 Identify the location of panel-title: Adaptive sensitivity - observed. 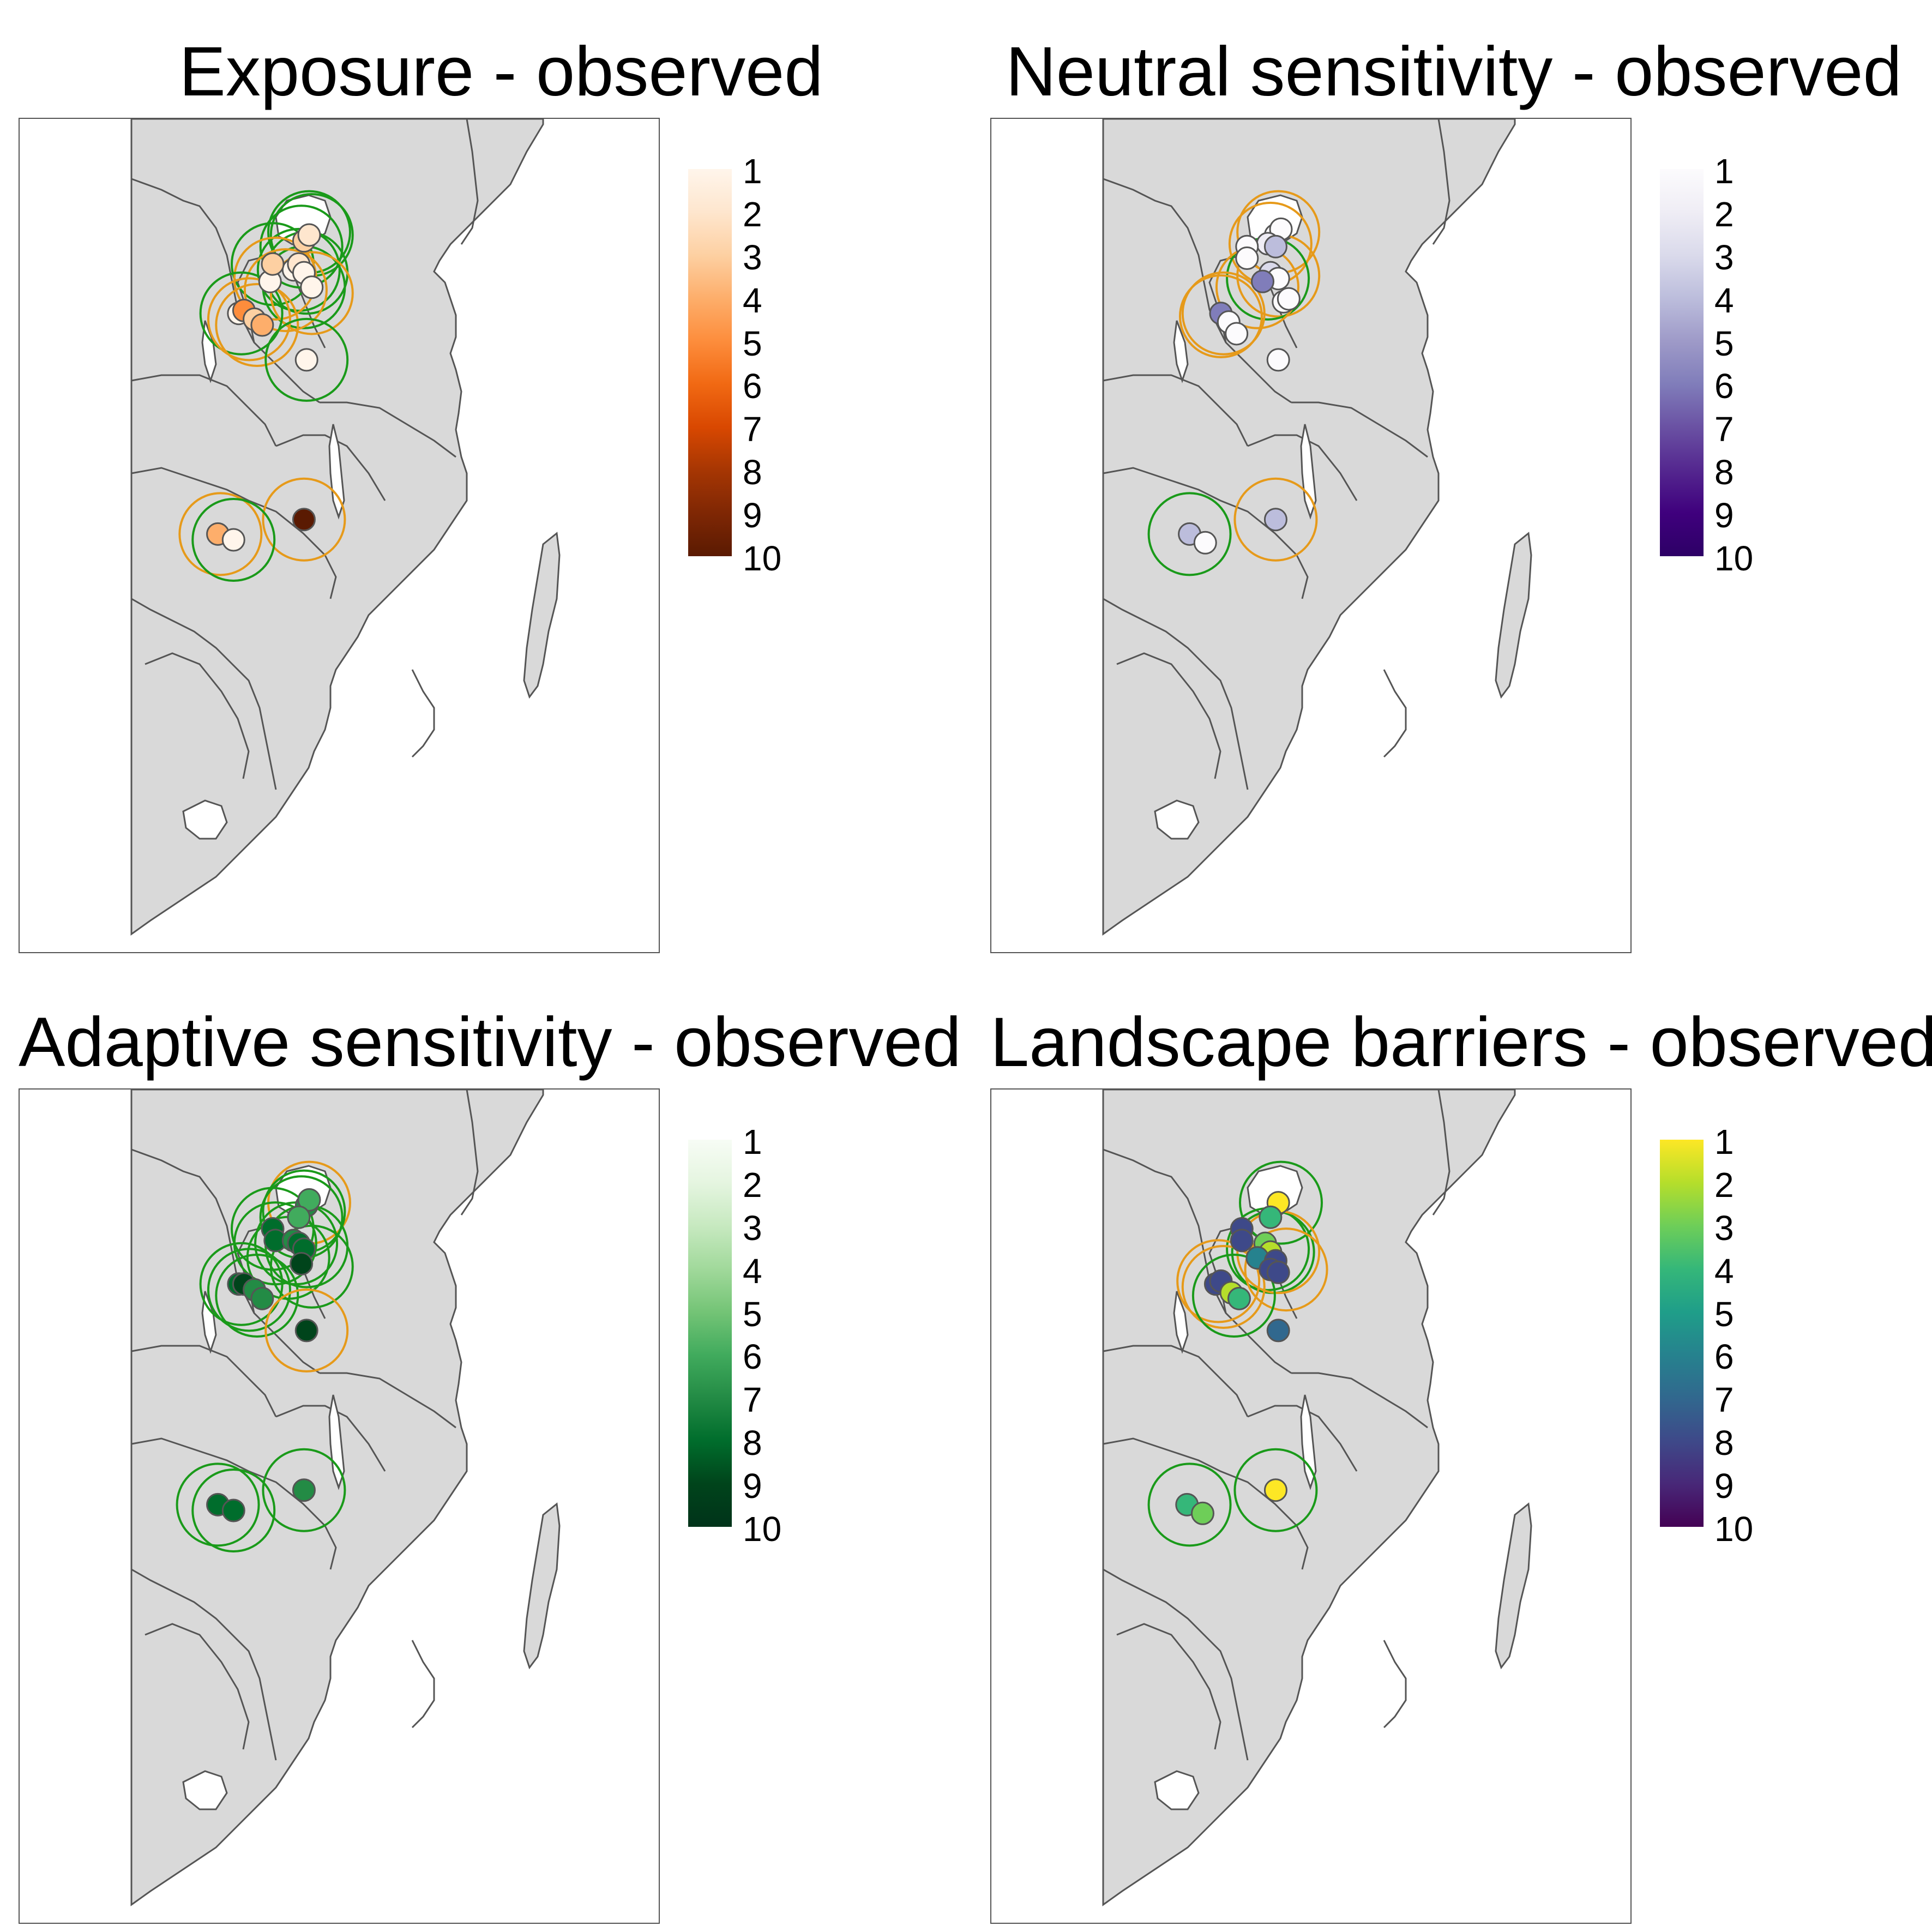
(490, 1042).